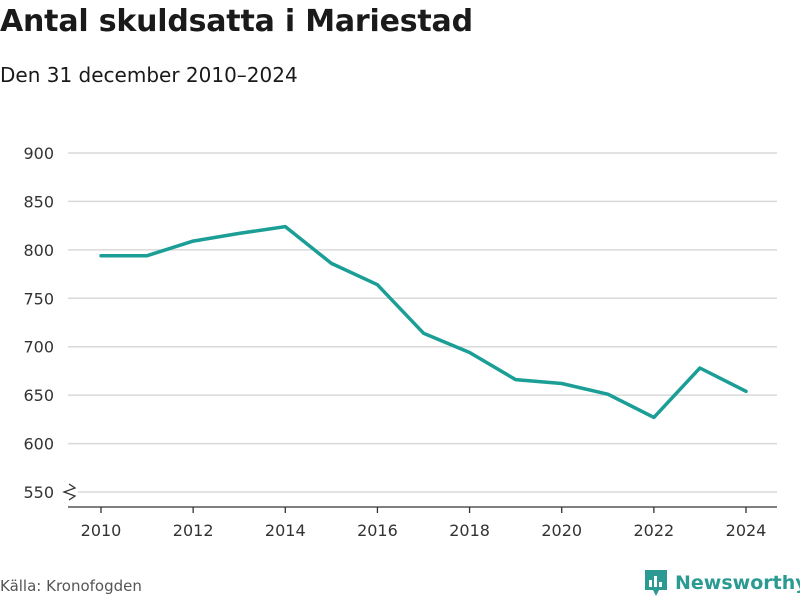  What do you see at coordinates (469, 530) in the screenshot?
I see `x-tick-label: 2018` at bounding box center [469, 530].